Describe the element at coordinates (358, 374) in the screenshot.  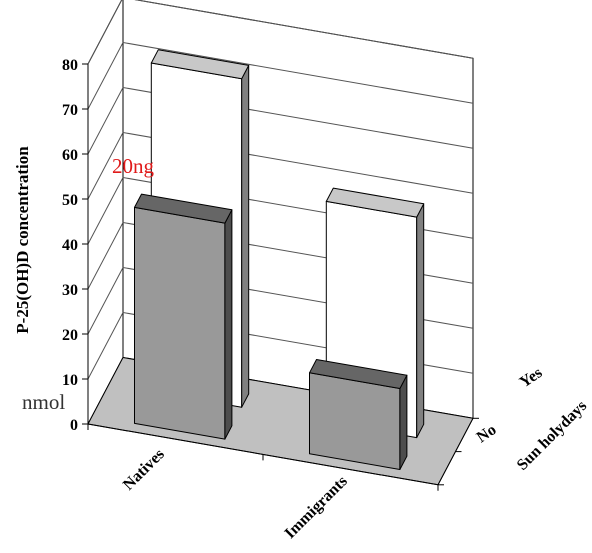
I see `bar-no-immigrants-top` at that location.